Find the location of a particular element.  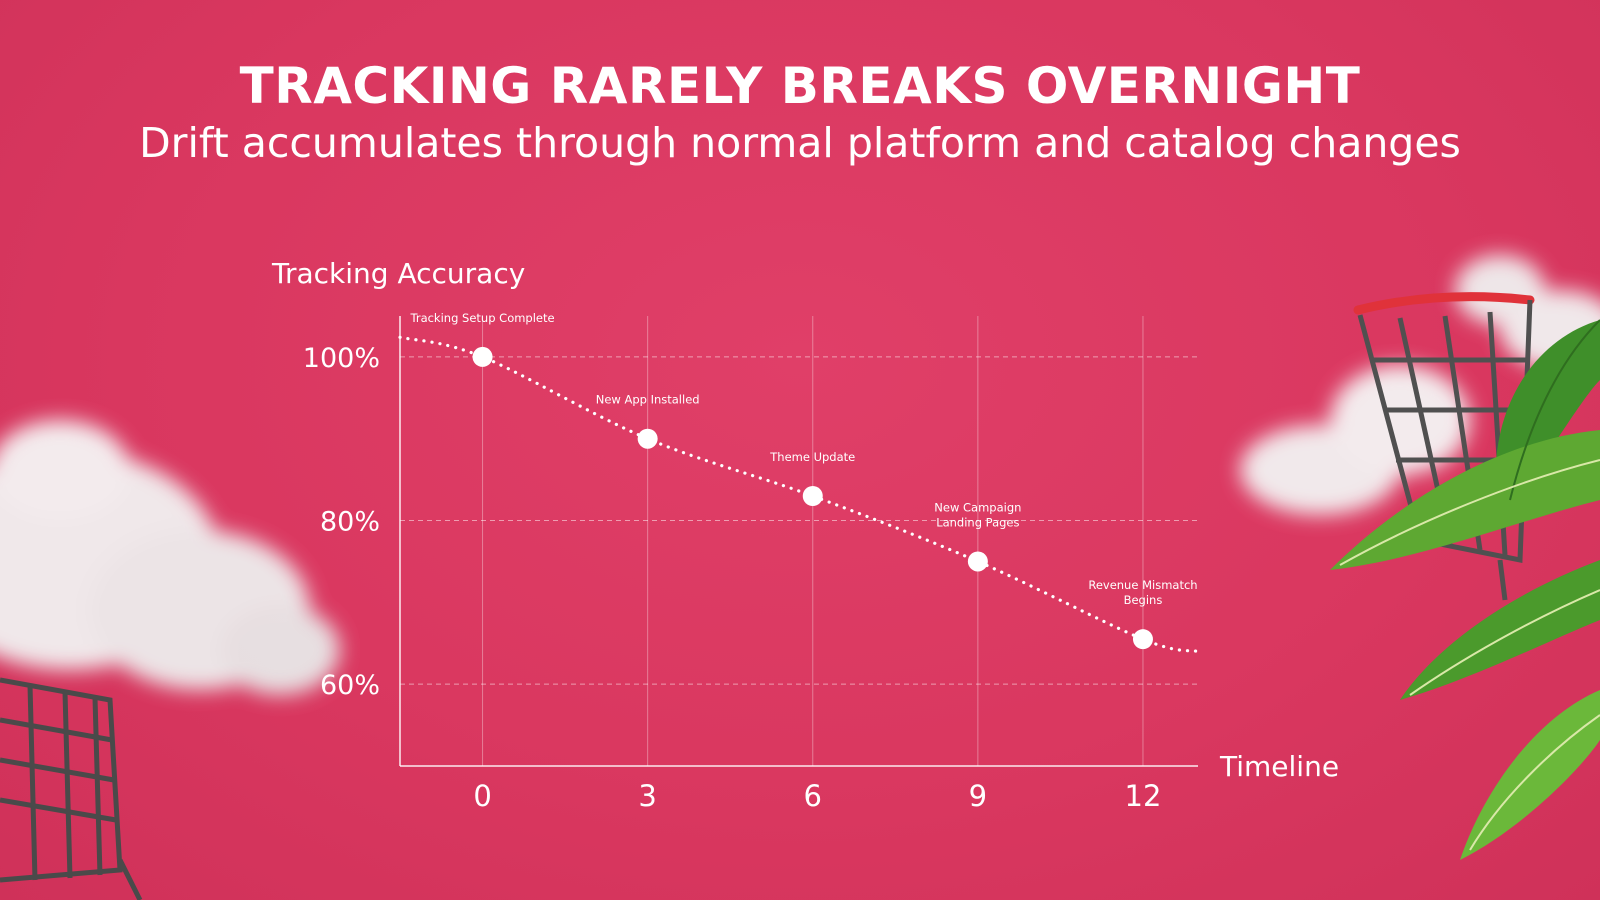

x-tick-label: 0 is located at coordinates (482, 796).